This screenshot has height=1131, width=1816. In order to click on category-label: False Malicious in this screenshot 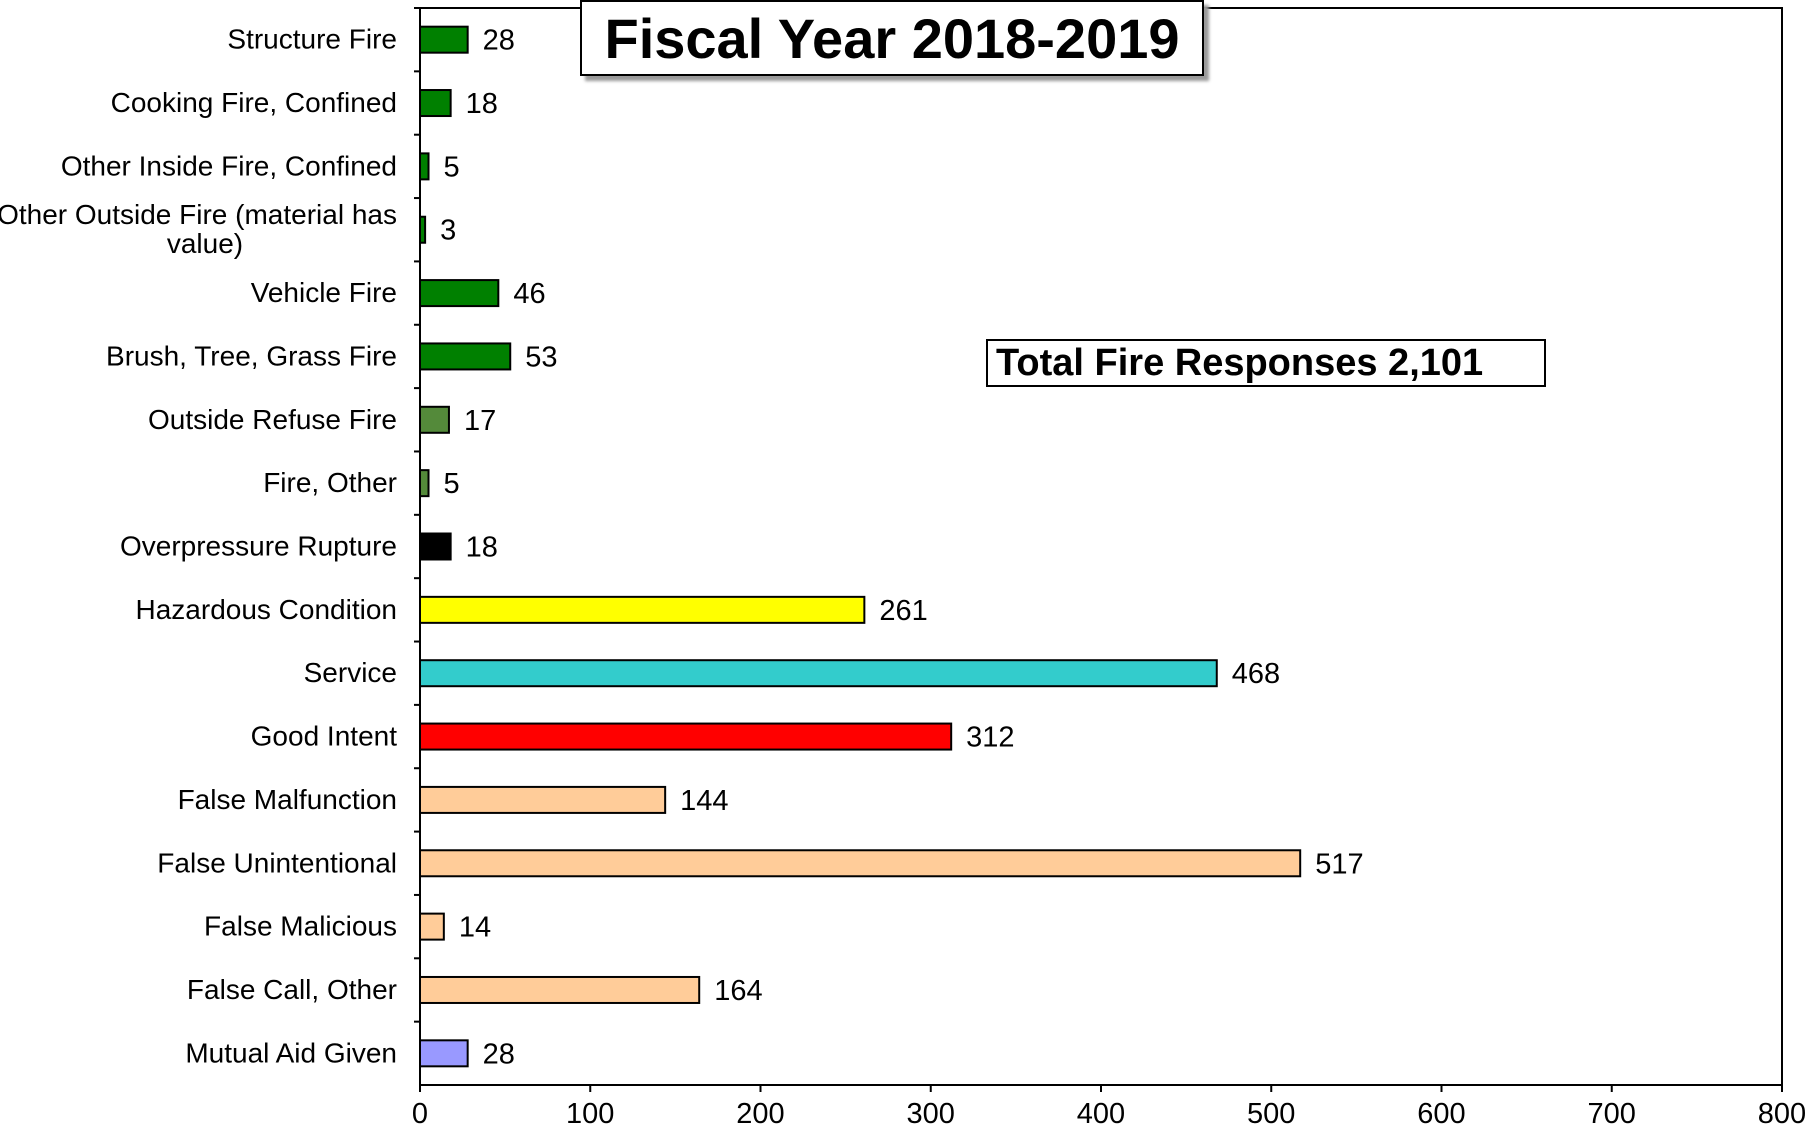, I will do `click(300, 926)`.